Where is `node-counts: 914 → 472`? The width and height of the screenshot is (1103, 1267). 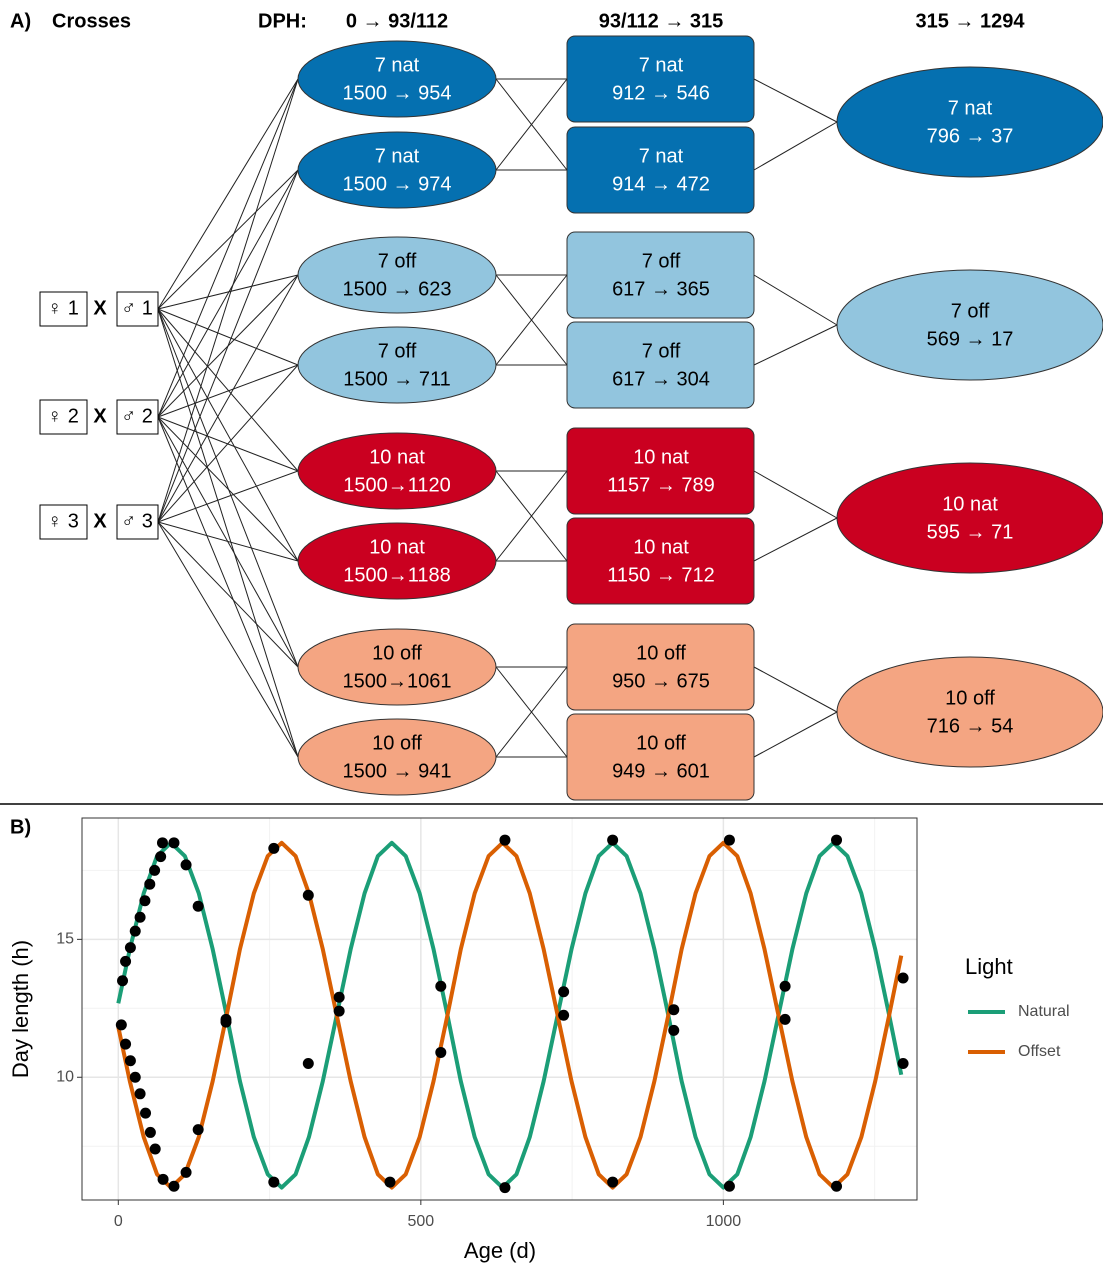
node-counts: 914 → 472 is located at coordinates (661, 184).